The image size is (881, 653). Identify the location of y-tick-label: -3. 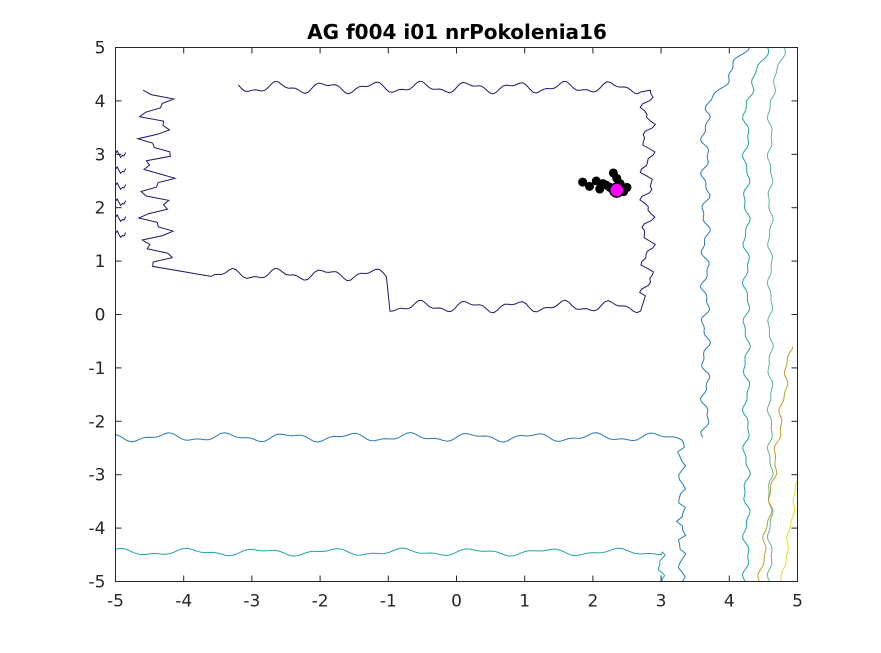
(97, 476).